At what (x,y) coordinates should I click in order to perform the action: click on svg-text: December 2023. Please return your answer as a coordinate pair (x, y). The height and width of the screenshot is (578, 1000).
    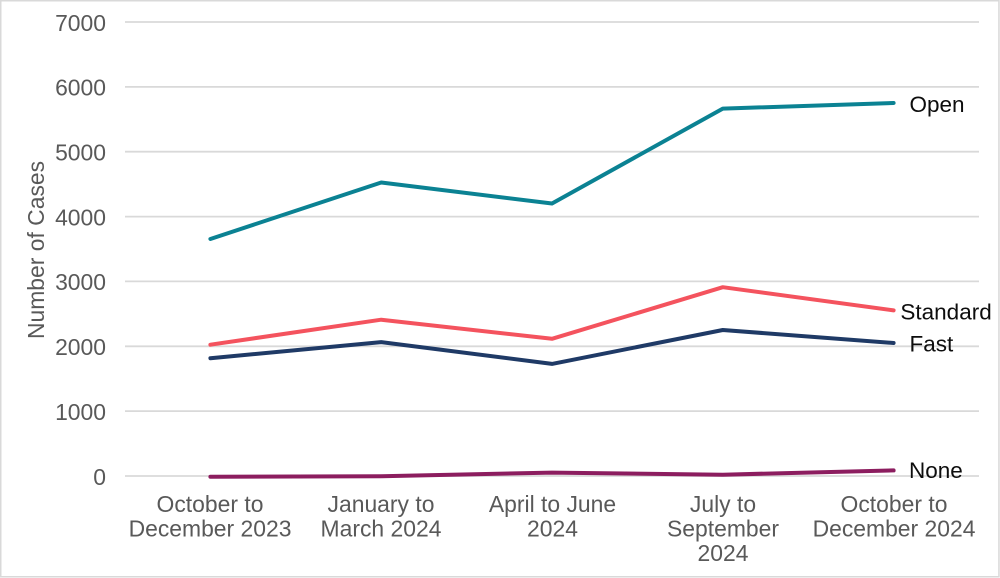
    Looking at the image, I should click on (210, 529).